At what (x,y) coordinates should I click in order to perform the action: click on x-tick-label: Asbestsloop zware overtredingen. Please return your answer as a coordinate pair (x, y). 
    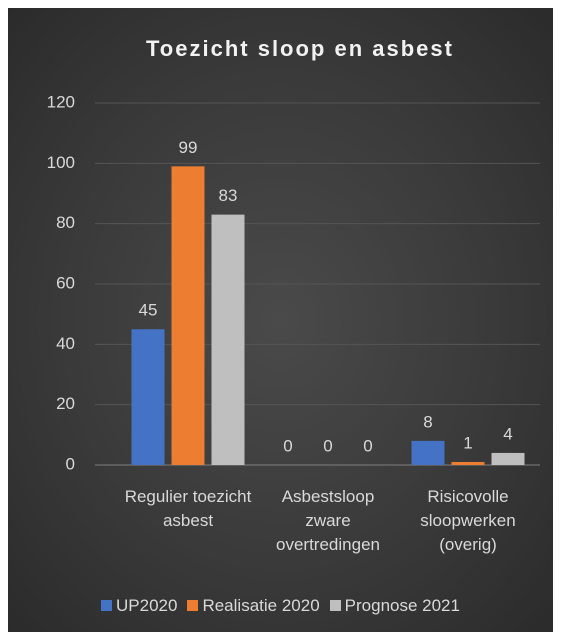
    Looking at the image, I should click on (328, 520).